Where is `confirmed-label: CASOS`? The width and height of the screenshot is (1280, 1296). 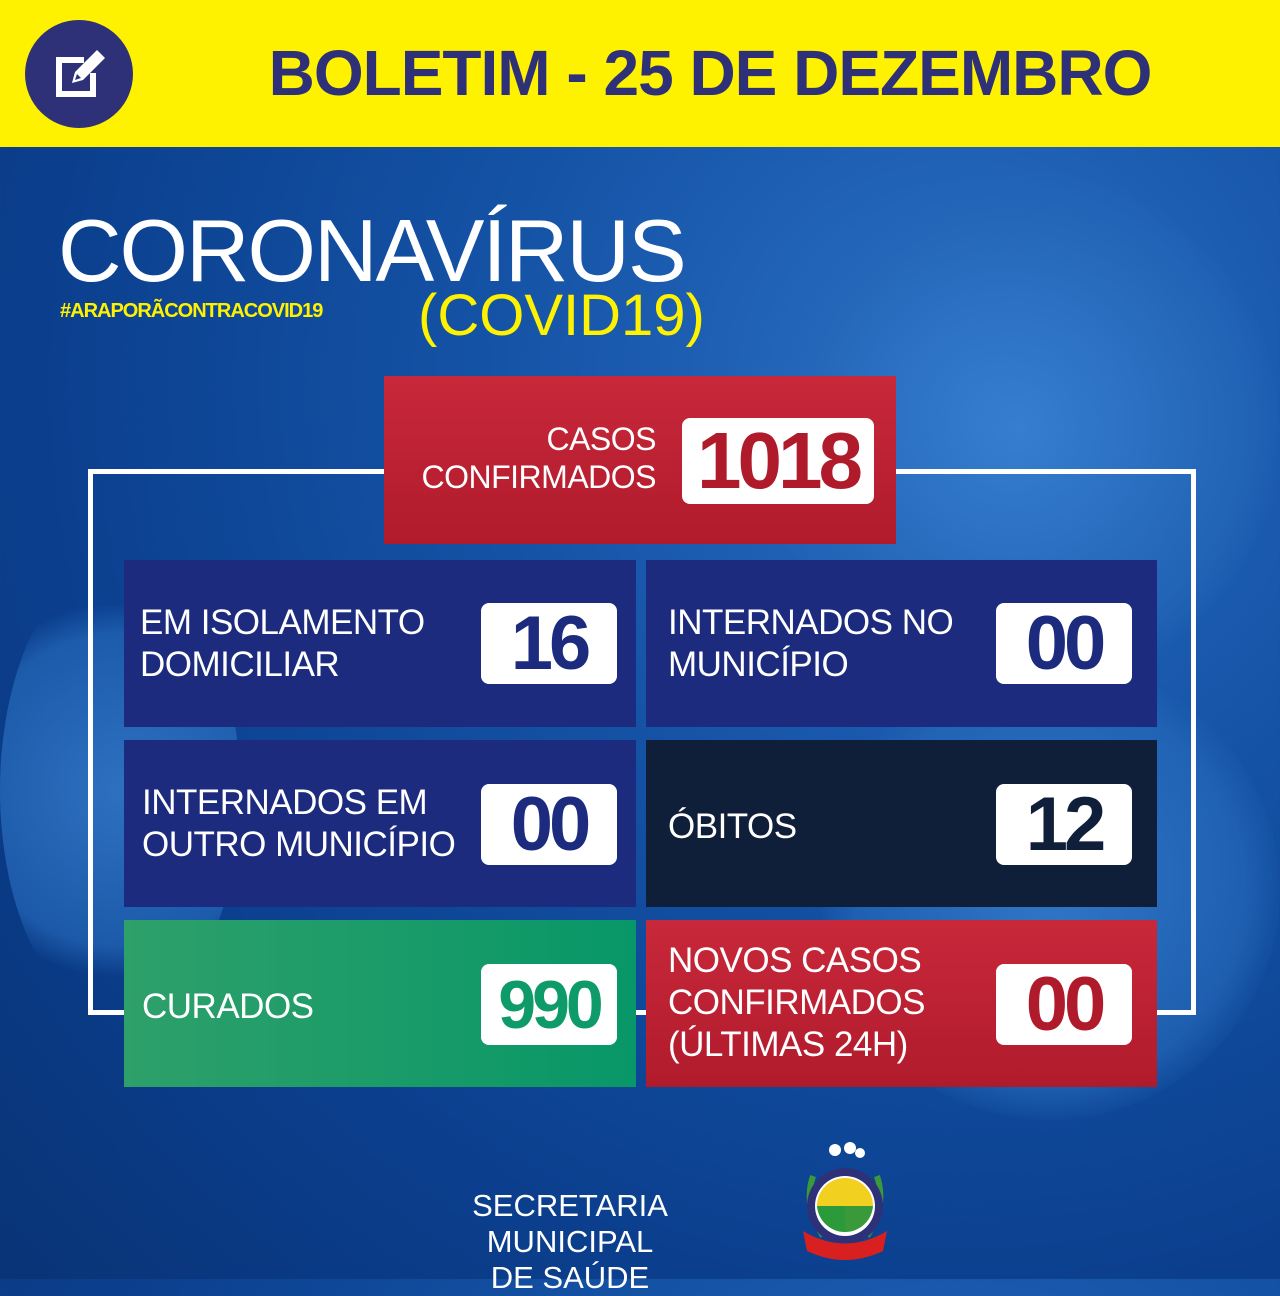 confirmed-label: CASOS is located at coordinates (601, 439).